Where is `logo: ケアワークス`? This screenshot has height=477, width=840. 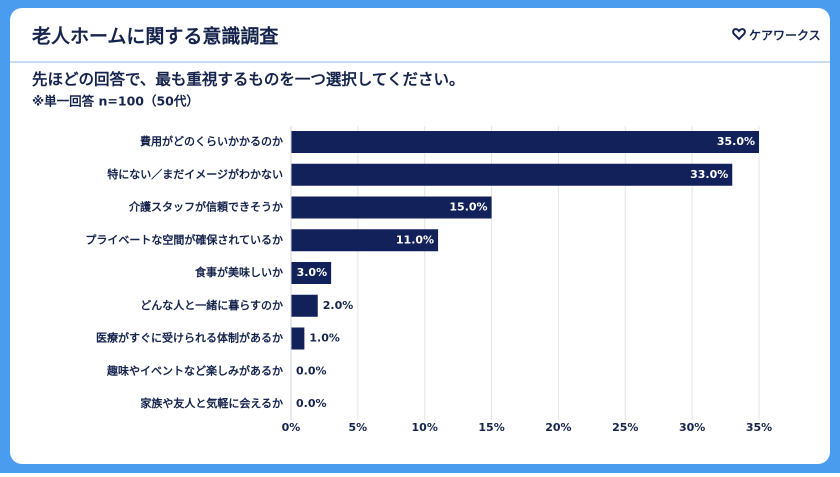 logo: ケアワークス is located at coordinates (785, 36).